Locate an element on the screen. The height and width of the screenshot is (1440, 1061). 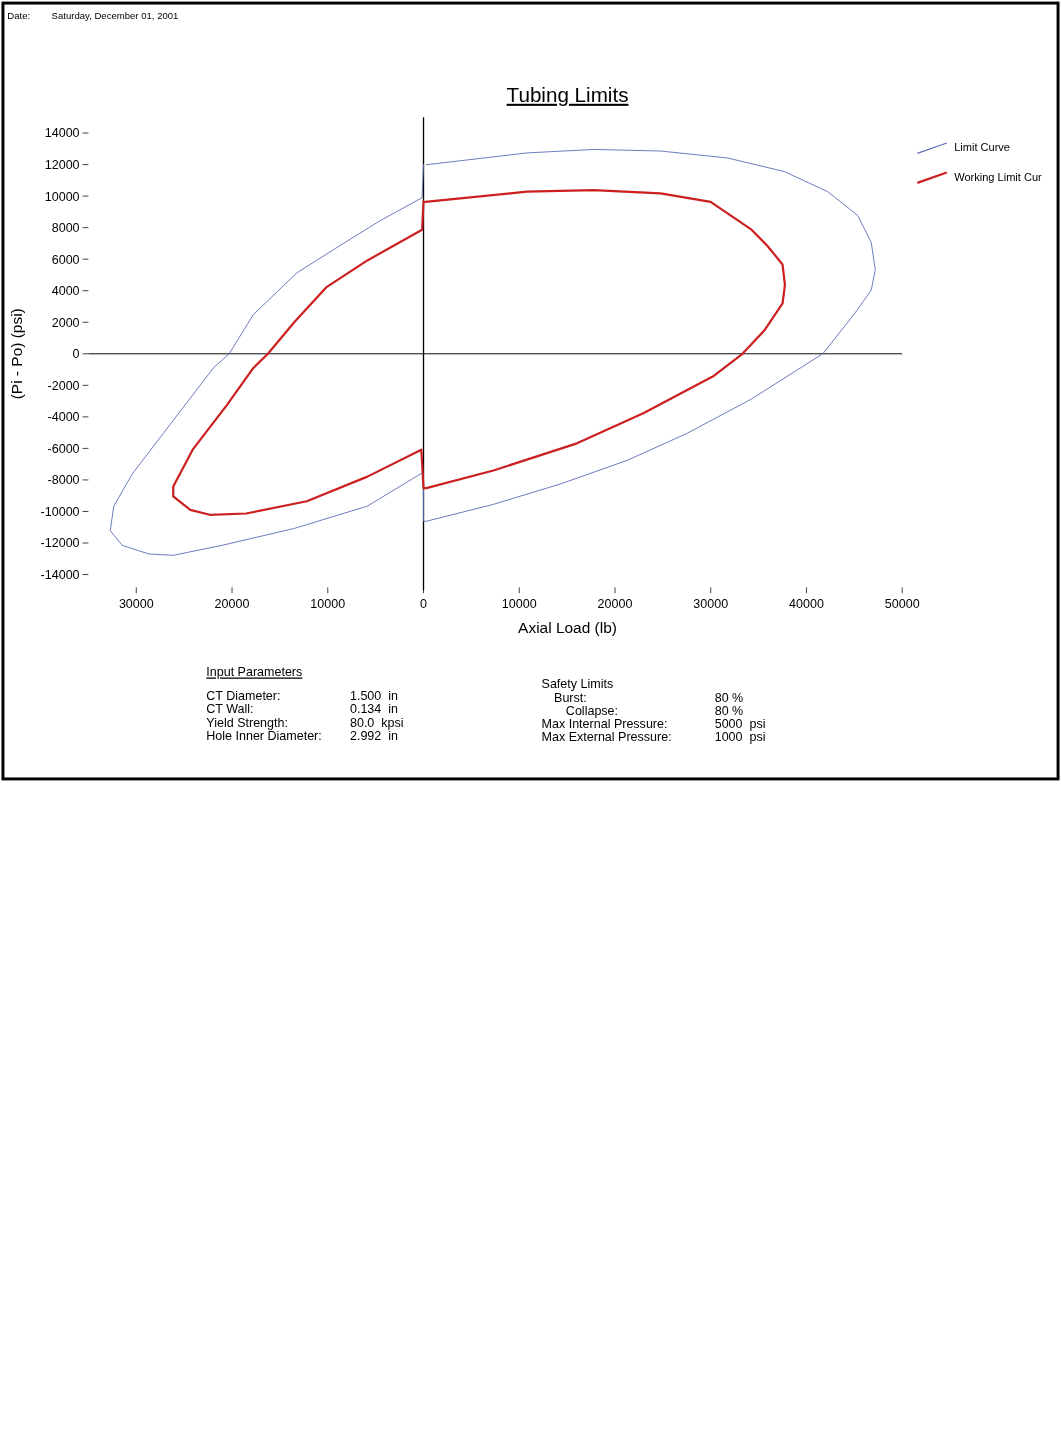
text: CT Wall: is located at coordinates (230, 709).